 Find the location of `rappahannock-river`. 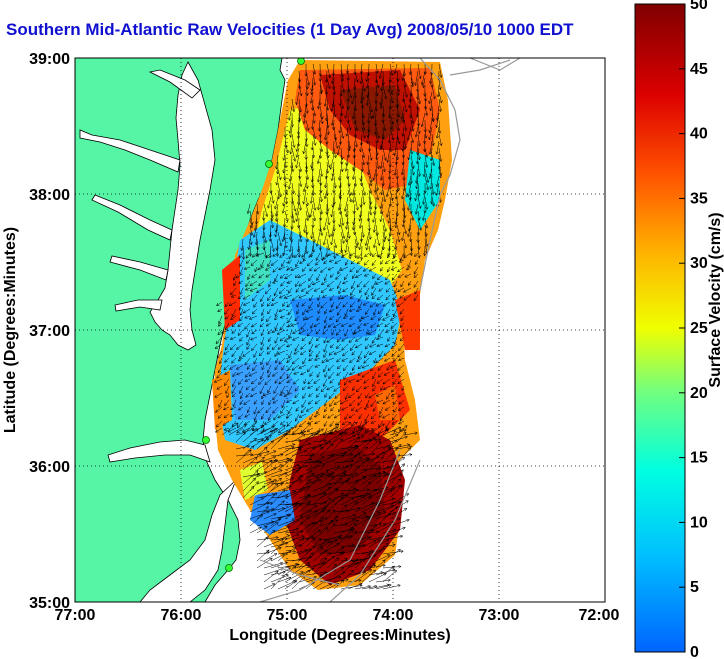

rappahannock-river is located at coordinates (139, 268).